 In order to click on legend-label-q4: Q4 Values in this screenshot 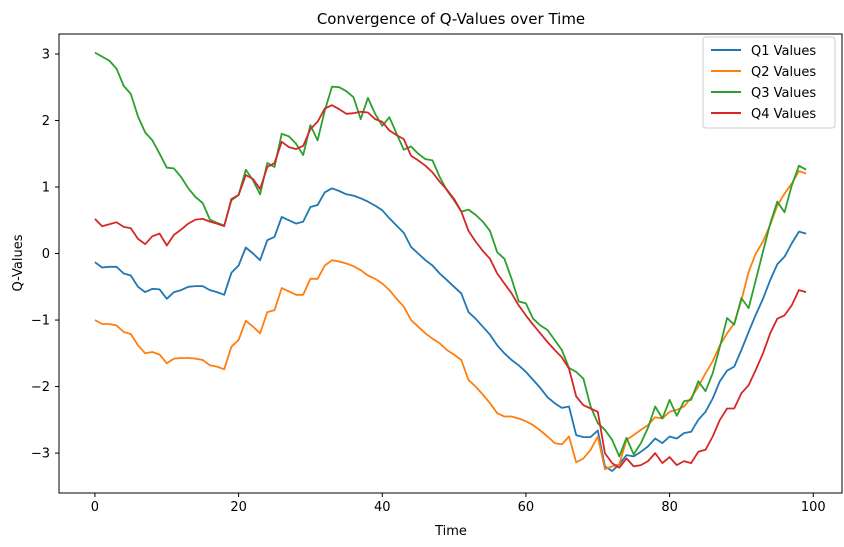, I will do `click(783, 114)`.